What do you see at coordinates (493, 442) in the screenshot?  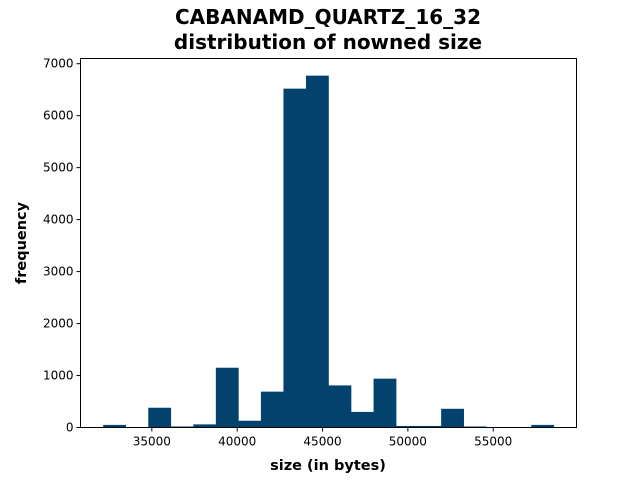 I see `x-tick-label: 55000` at bounding box center [493, 442].